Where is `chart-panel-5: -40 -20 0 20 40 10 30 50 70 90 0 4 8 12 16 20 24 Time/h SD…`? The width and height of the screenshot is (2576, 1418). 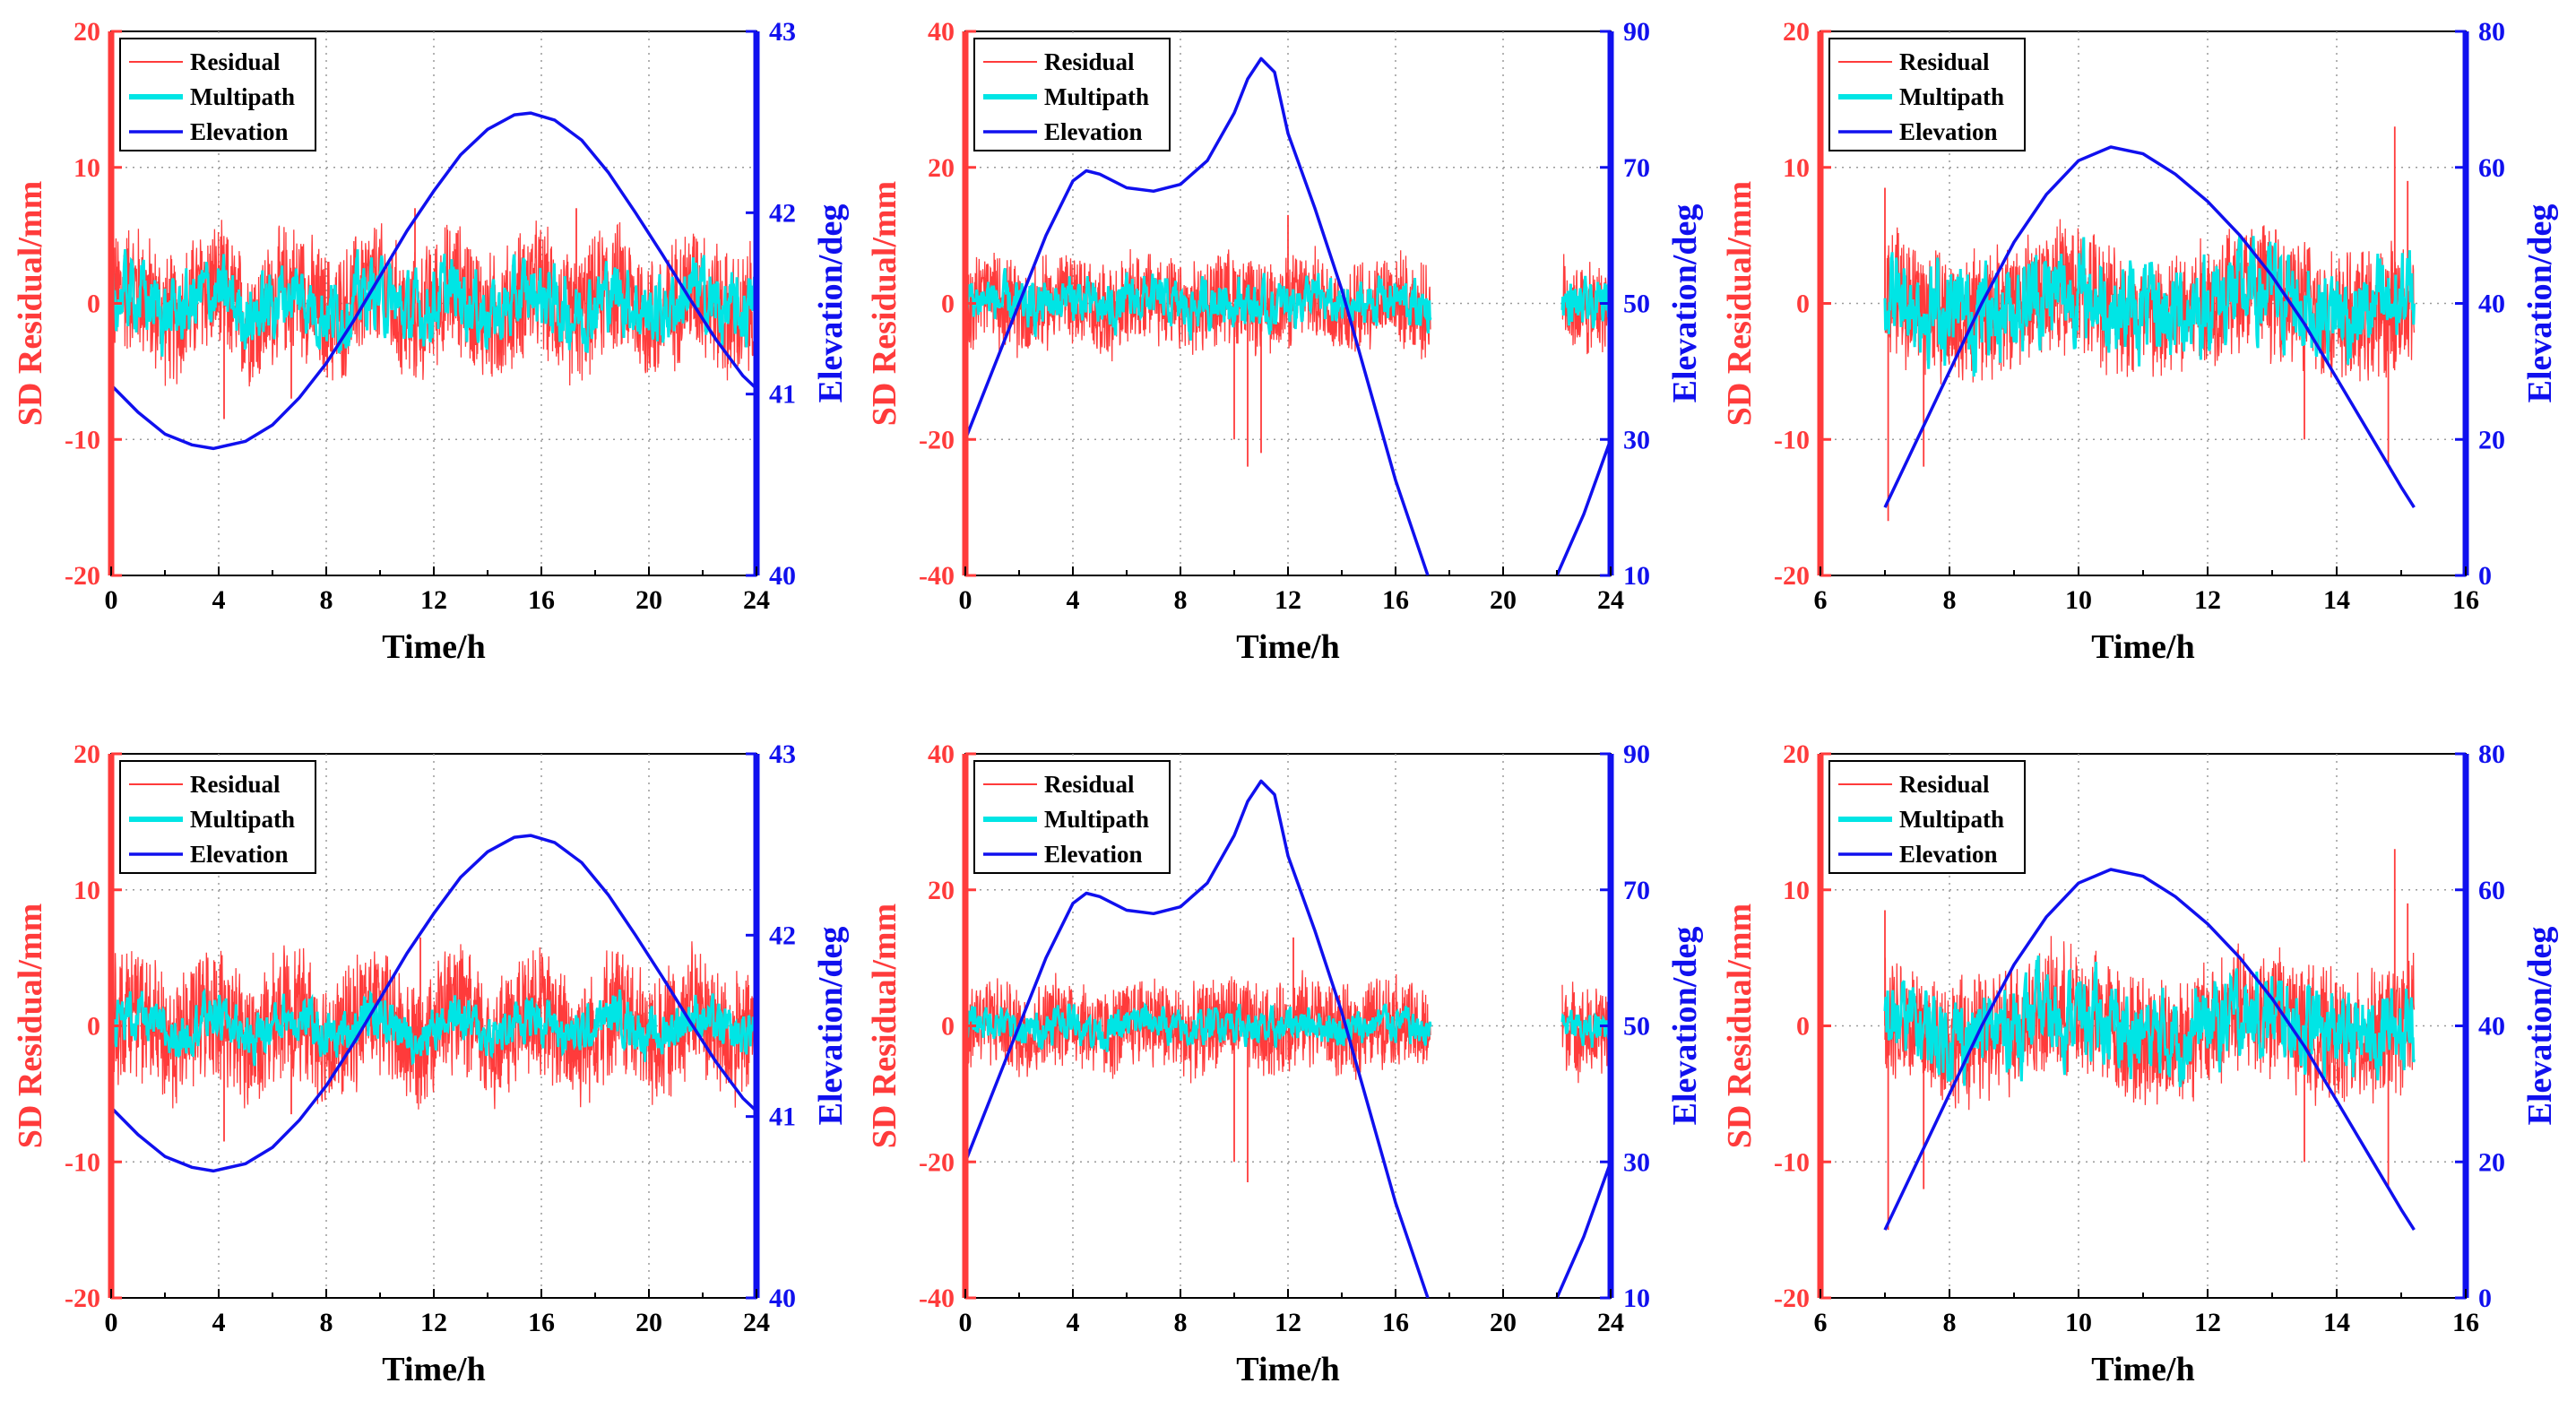
chart-panel-5: -40 -20 0 20 40 10 30 50 70 90 0 4 8 12 16 20 24 Time/h SD… is located at coordinates (1285, 1063).